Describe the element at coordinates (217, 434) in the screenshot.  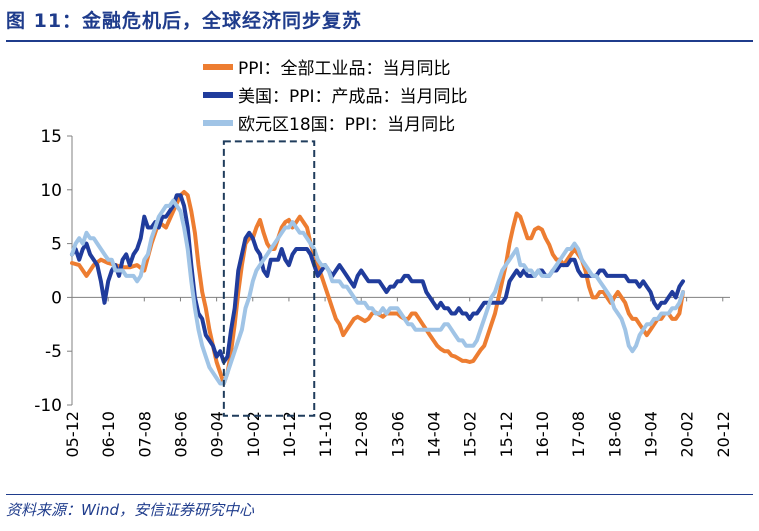
I see `x-tick-label: 09-04` at that location.